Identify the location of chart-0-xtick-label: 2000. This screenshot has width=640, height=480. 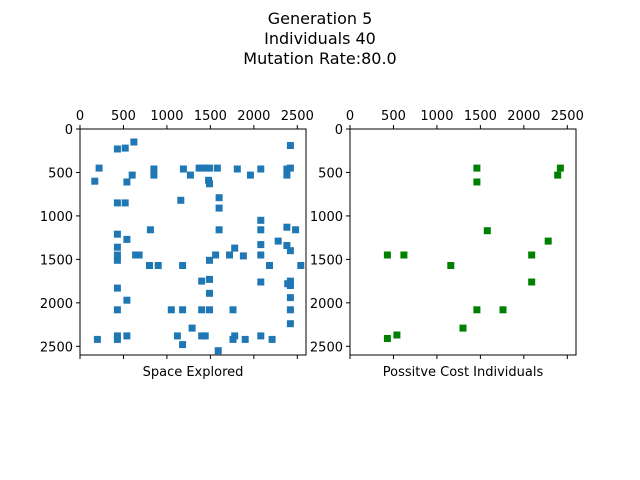
(253, 116).